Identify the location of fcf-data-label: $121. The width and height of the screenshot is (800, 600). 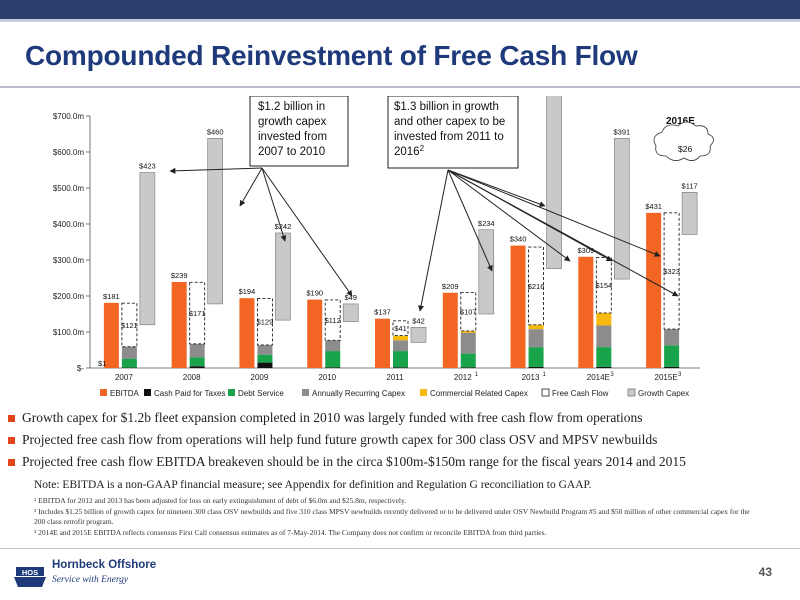
(129, 325).